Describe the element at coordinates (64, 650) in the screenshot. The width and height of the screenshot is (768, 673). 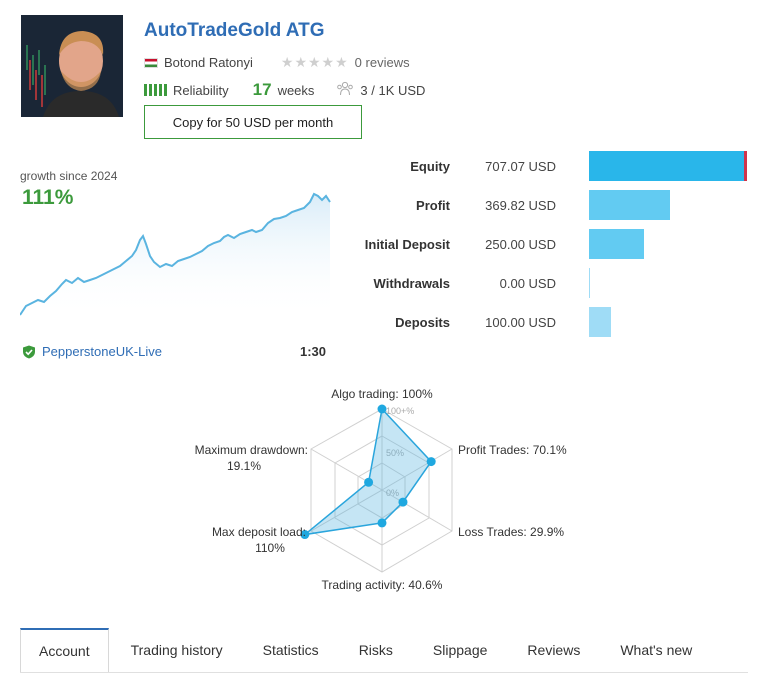
I see `tab-account: Account` at that location.